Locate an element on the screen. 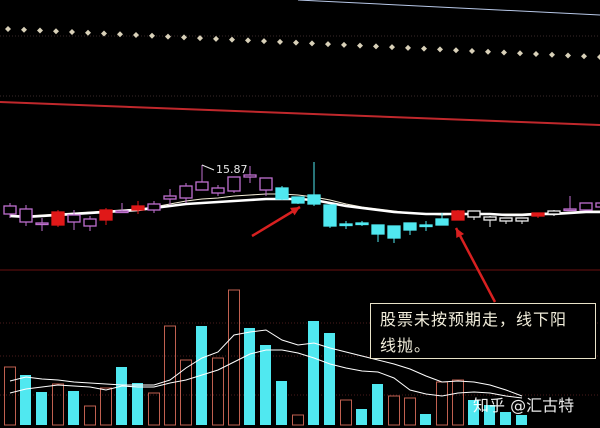 The image size is (600, 428). red-arrow-right-head is located at coordinates (460, 233).